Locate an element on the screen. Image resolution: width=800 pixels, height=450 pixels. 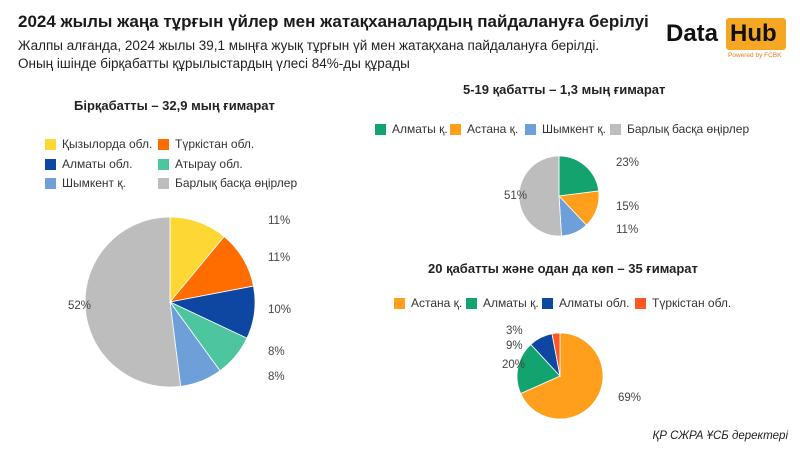
data-label: 3% is located at coordinates (514, 331).